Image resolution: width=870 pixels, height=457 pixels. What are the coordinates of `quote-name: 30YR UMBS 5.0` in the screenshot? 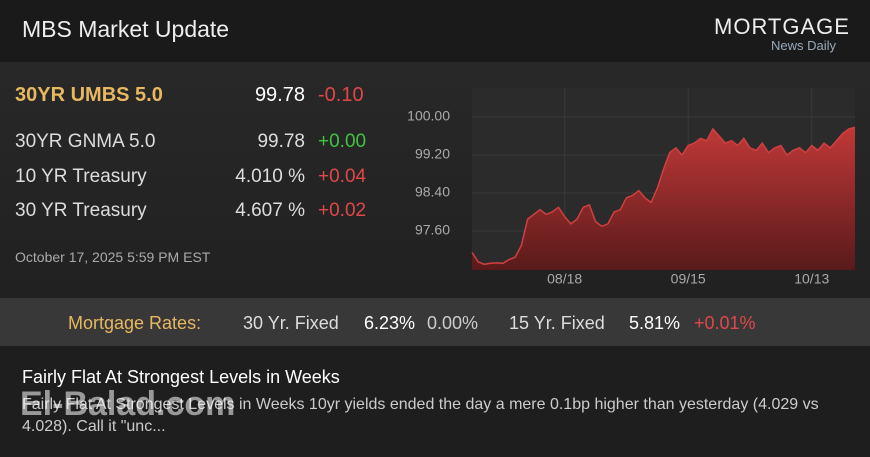 It's located at (89, 95).